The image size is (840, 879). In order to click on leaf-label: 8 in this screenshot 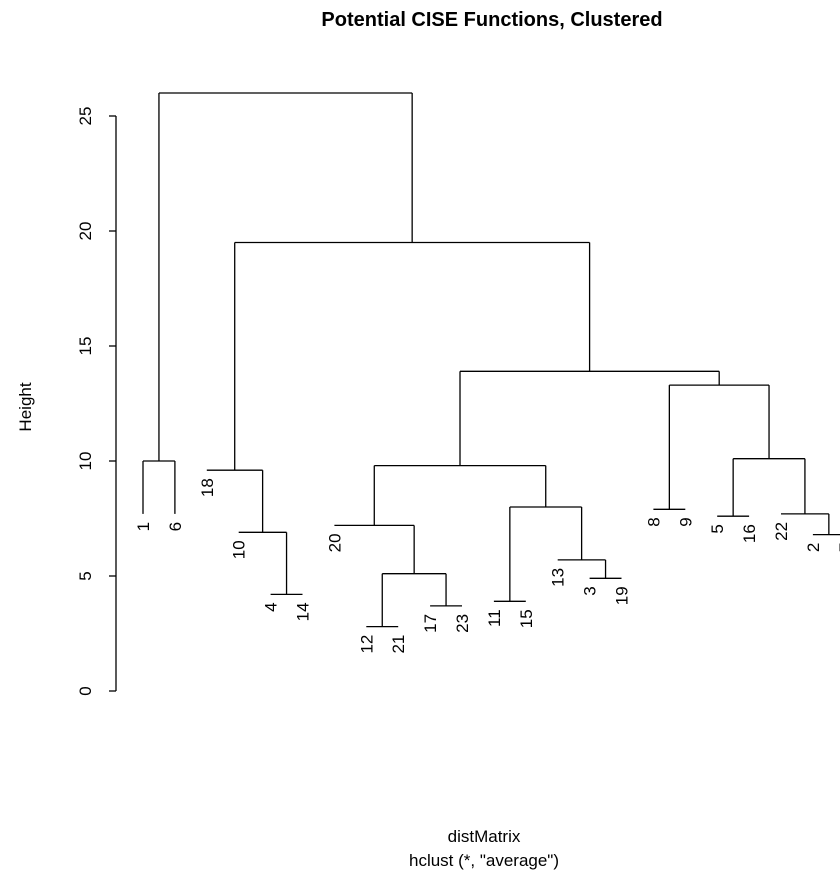, I will do `click(653, 521)`.